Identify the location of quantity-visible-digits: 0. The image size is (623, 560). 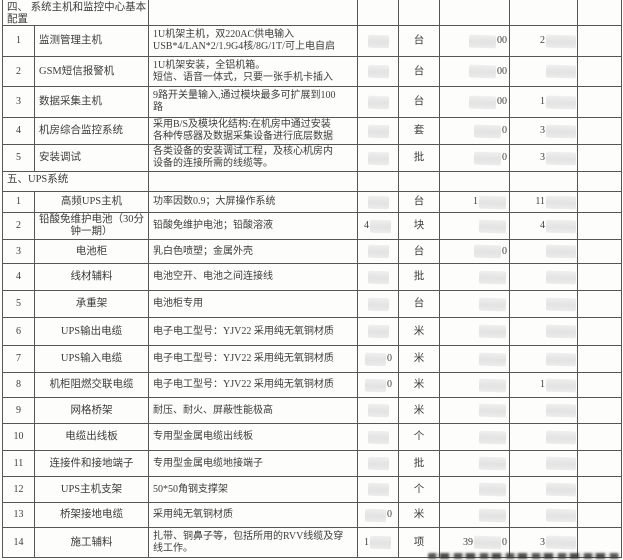
(389, 358).